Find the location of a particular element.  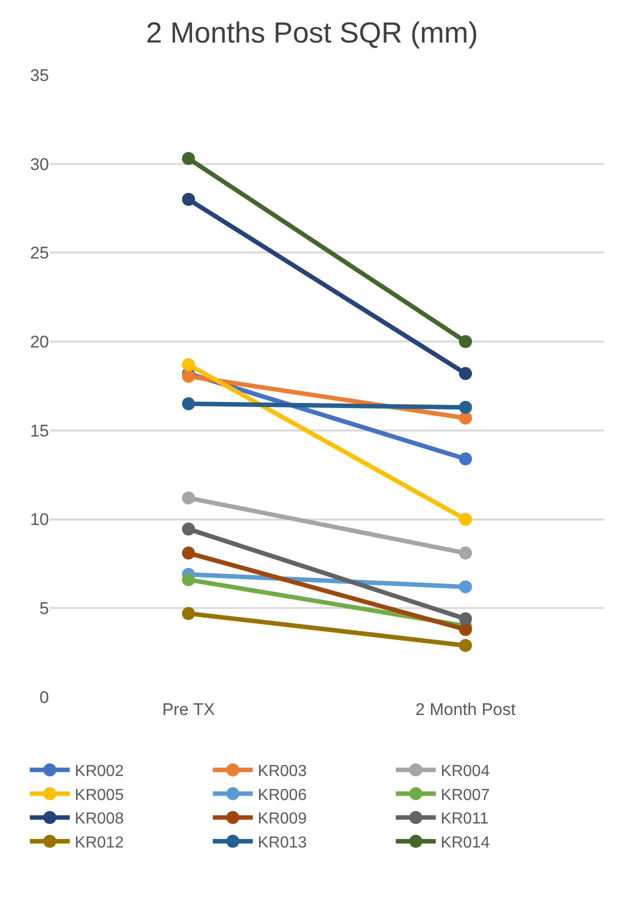

legend-label: KR008 is located at coordinates (99, 819).